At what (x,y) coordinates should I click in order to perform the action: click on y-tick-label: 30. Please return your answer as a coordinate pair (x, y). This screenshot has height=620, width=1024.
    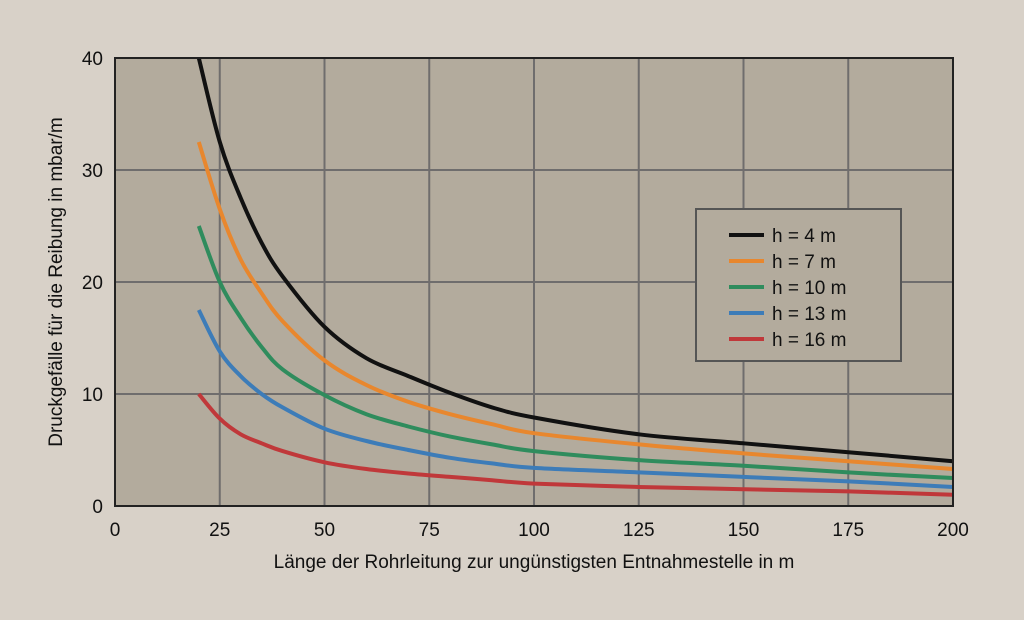
    Looking at the image, I should click on (92, 171).